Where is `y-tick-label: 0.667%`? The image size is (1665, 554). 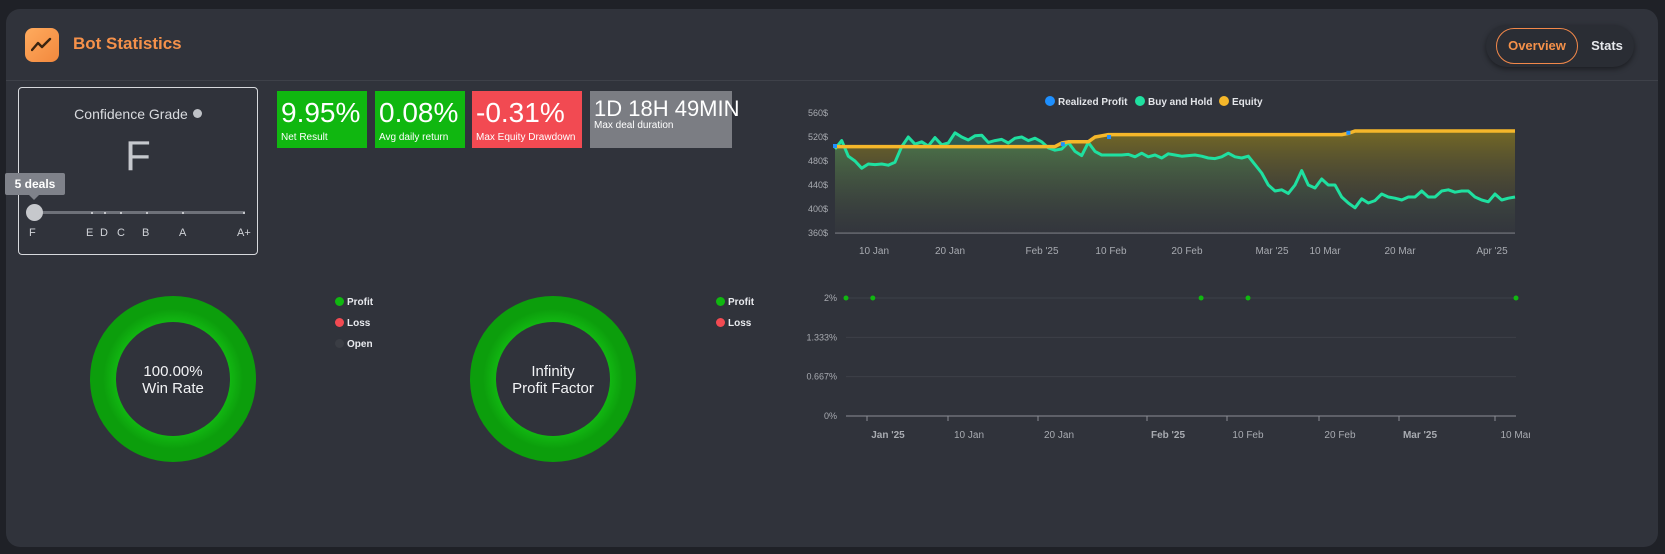 y-tick-label: 0.667% is located at coordinates (821, 377).